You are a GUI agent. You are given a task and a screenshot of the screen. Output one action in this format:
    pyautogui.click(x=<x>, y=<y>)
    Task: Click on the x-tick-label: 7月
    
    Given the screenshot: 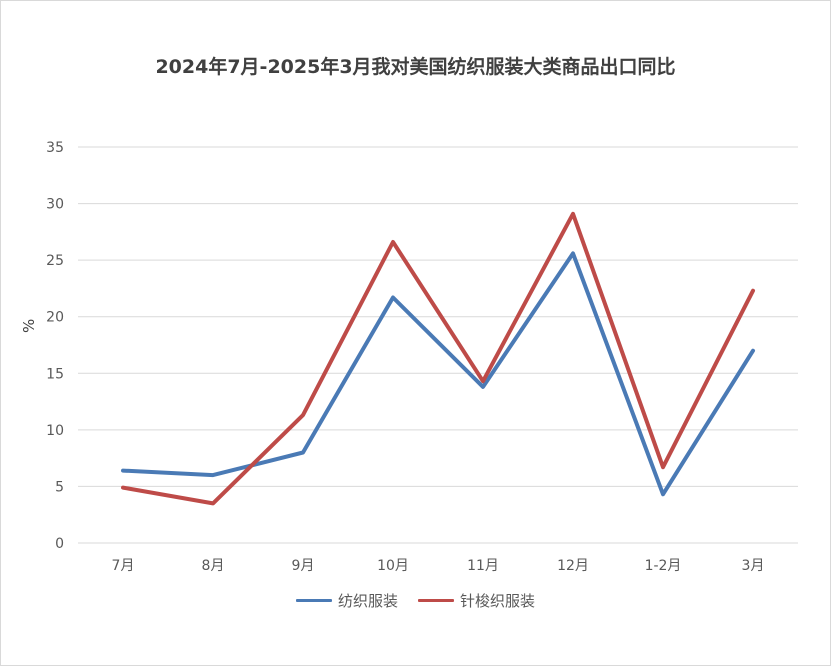 What is the action you would take?
    pyautogui.click(x=123, y=566)
    